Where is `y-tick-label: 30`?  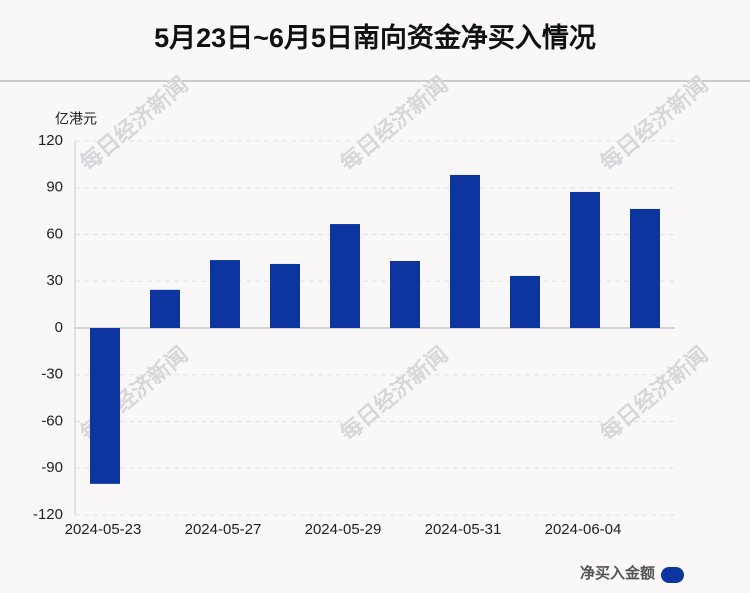
y-tick-label: 30 is located at coordinates (54, 280).